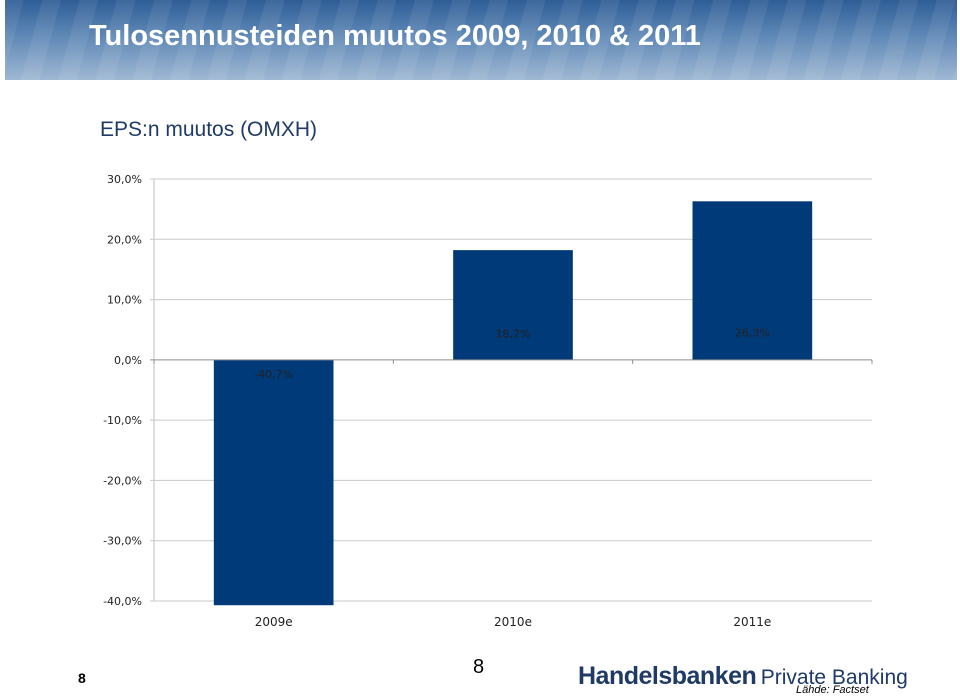 The width and height of the screenshot is (960, 698). I want to click on brand-name: Handelsbanken, so click(667, 676).